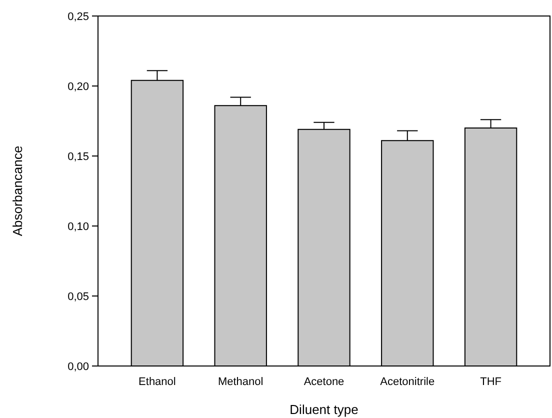 This screenshot has height=418, width=552. Describe the element at coordinates (491, 382) in the screenshot. I see `x-tick-label: THF` at that location.